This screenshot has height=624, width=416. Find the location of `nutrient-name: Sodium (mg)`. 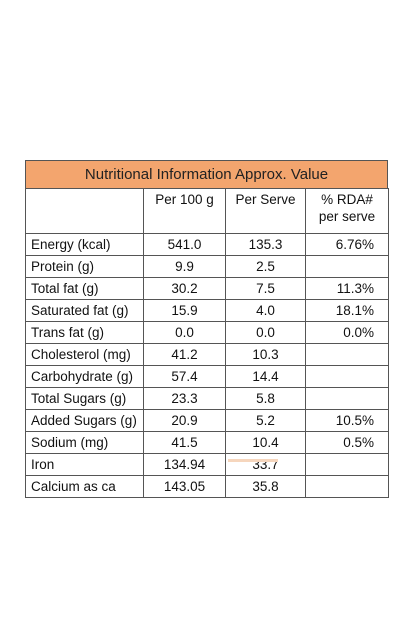

nutrient-name: Sodium (mg) is located at coordinates (84, 442).